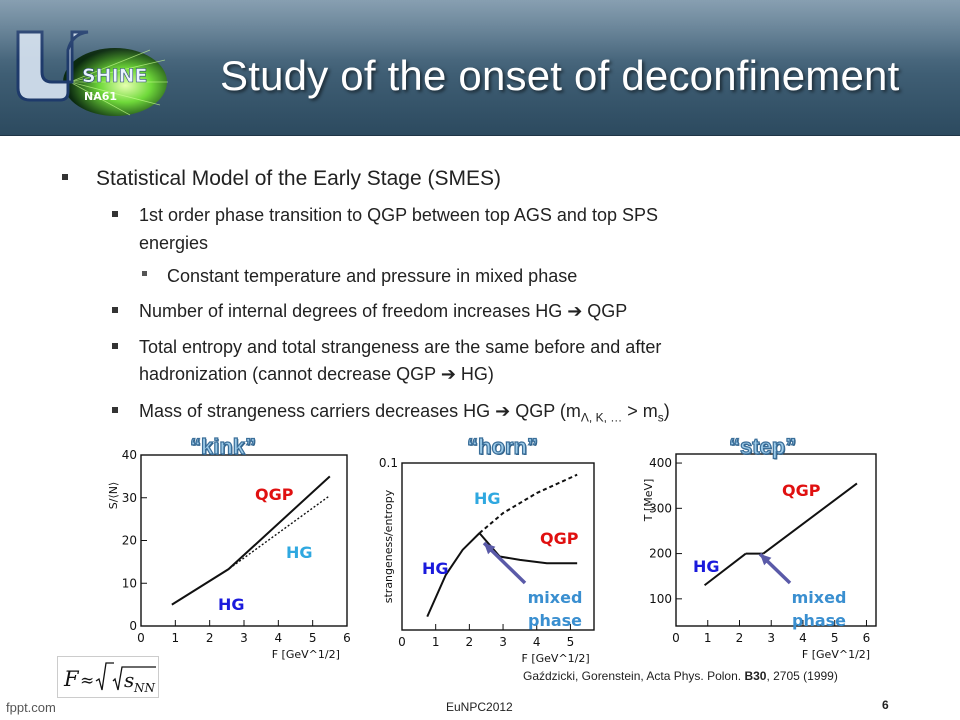 This screenshot has width=960, height=720. Describe the element at coordinates (660, 599) in the screenshot. I see `chart3-y-tick-label: 100` at that location.